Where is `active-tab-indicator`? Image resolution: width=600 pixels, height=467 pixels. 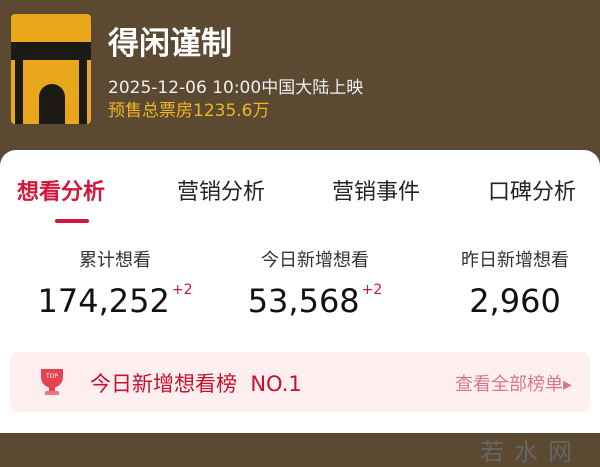 active-tab-indicator is located at coordinates (72, 221).